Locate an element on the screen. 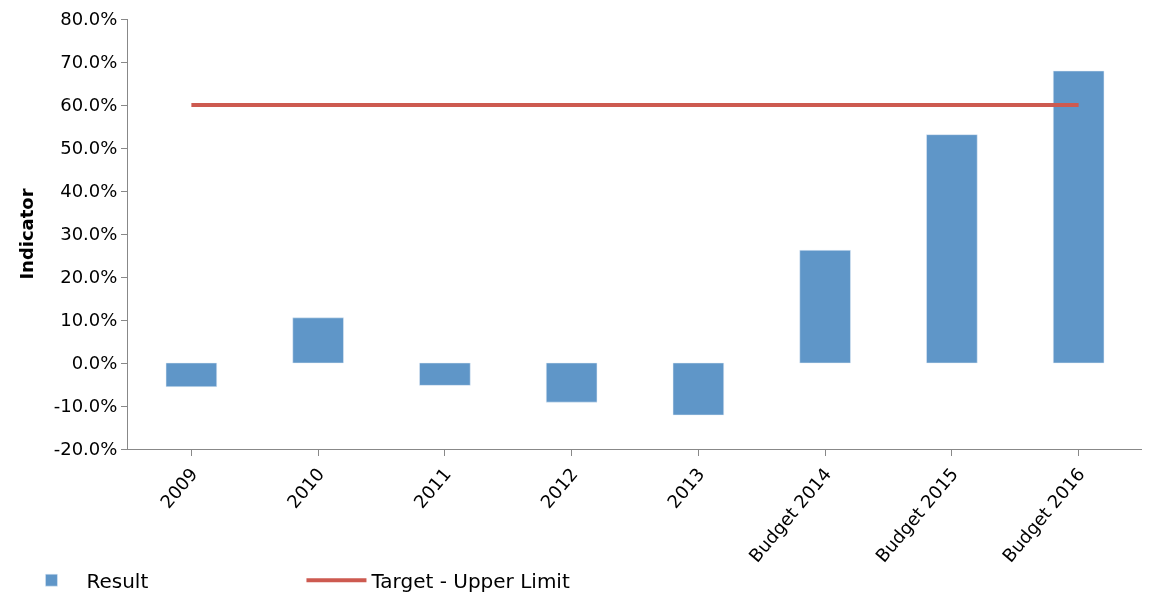 The image size is (1150, 608). y-tick-label: 40.0% is located at coordinates (89, 191).